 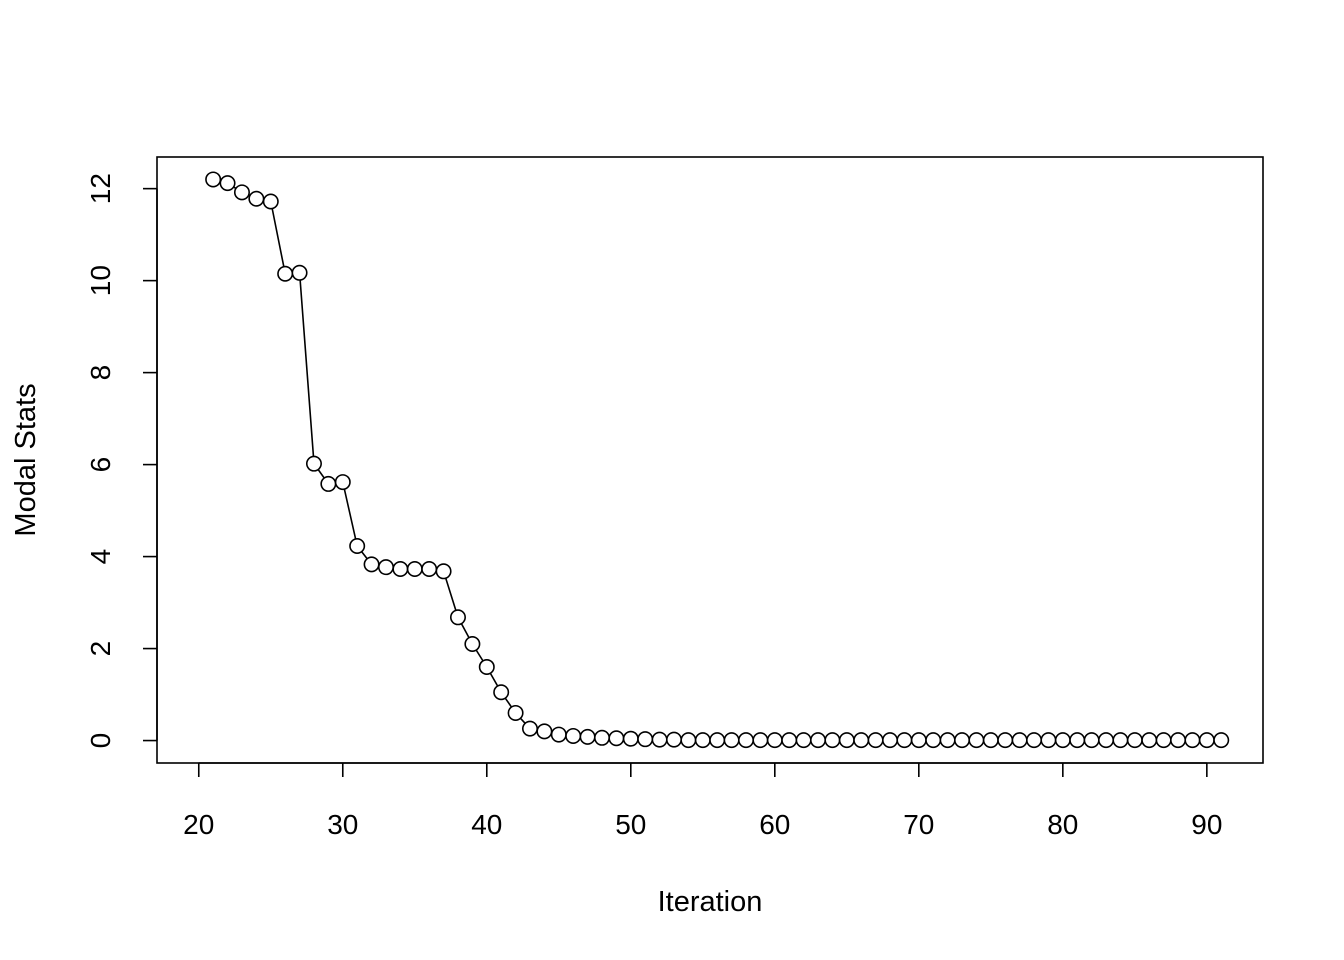 What do you see at coordinates (26, 459) in the screenshot?
I see `y-axis-label: Modal Stats` at bounding box center [26, 459].